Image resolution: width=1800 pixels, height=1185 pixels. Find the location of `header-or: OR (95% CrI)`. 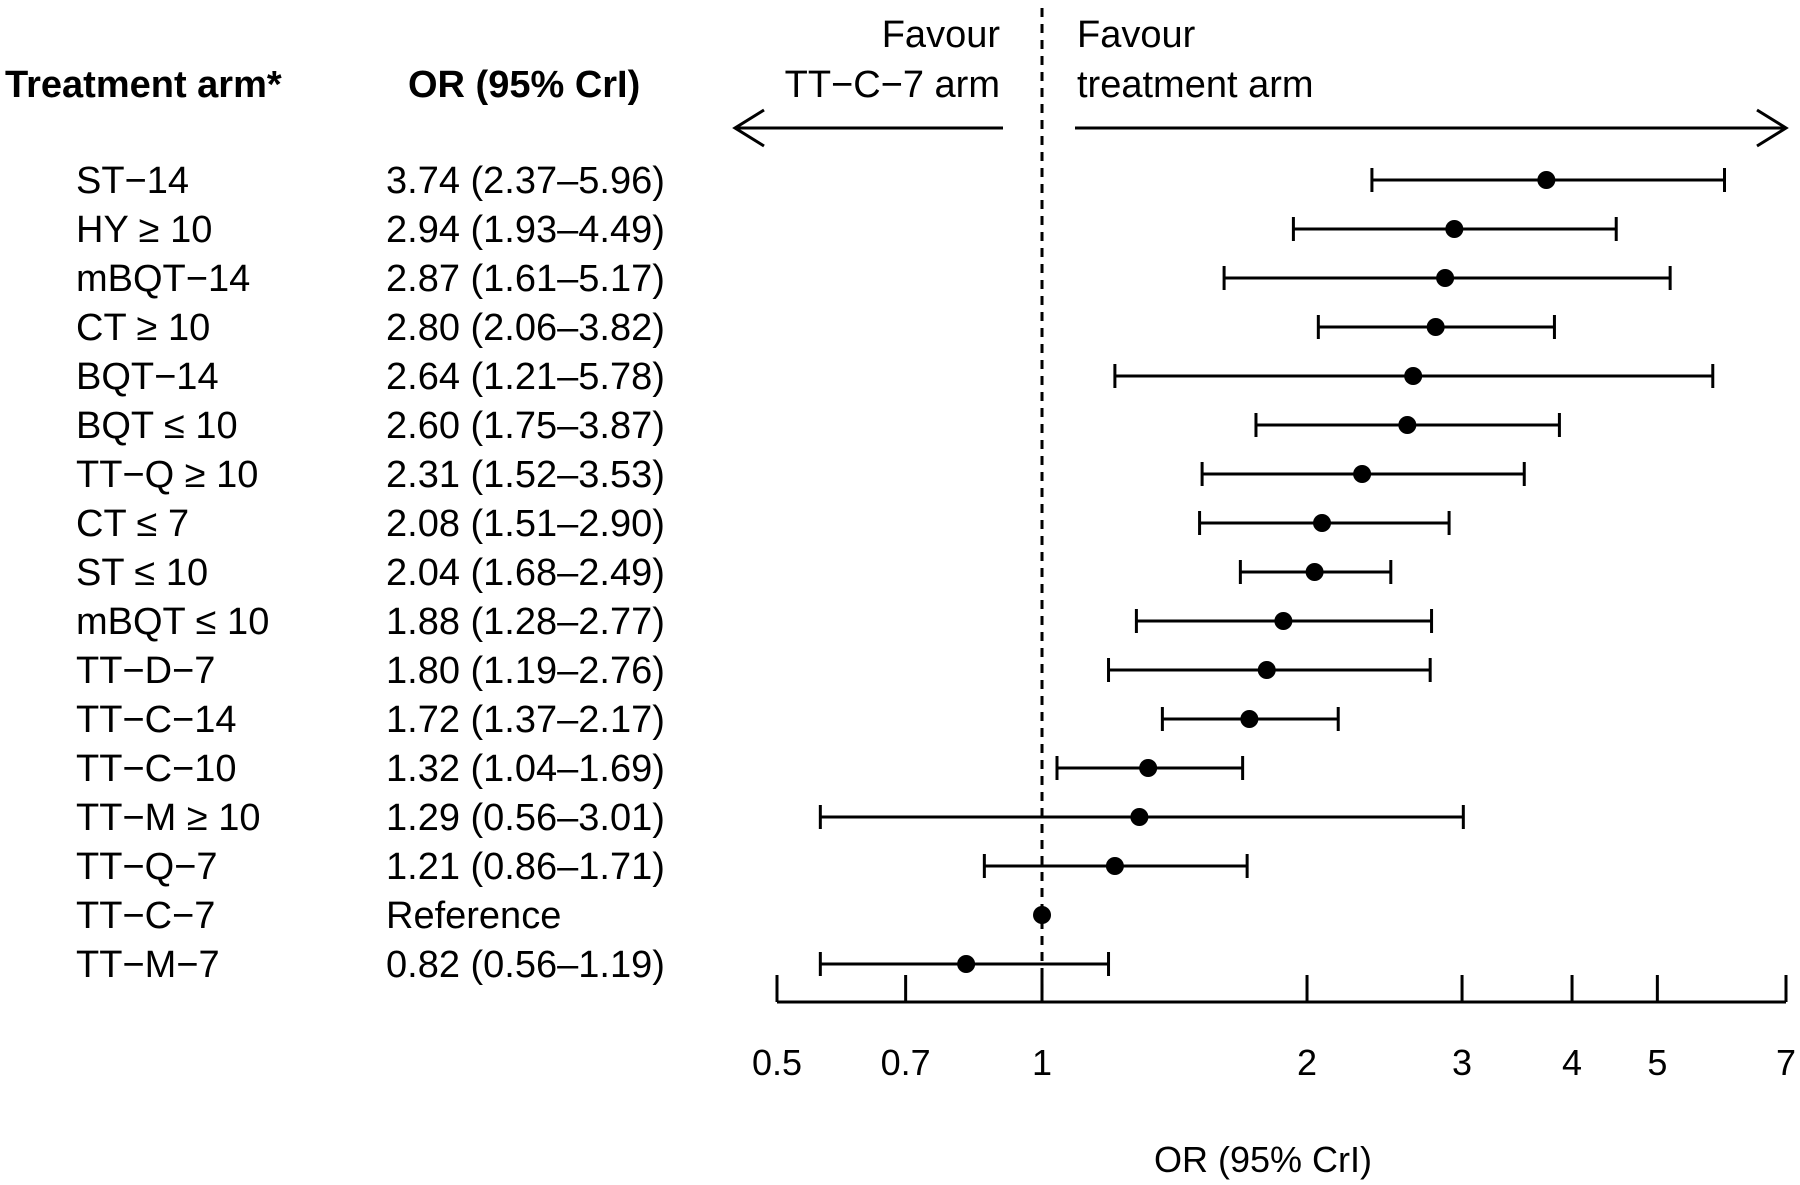

header-or: OR (95% CrI) is located at coordinates (524, 85).